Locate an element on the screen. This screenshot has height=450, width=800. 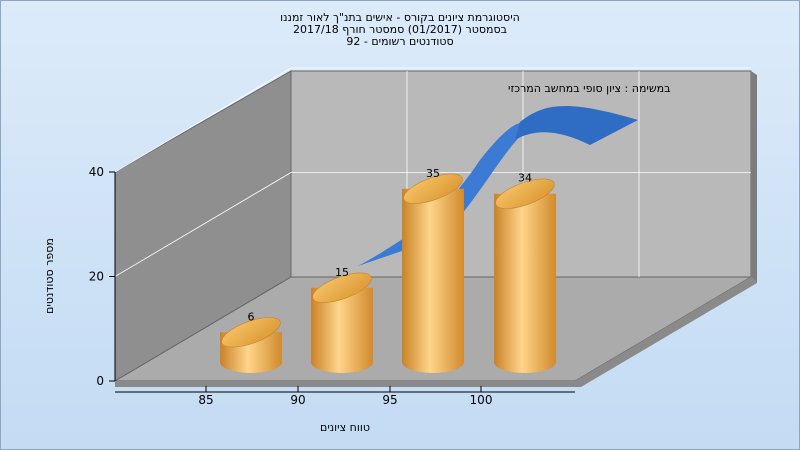
x-tick-label: 90 is located at coordinates (297, 400).